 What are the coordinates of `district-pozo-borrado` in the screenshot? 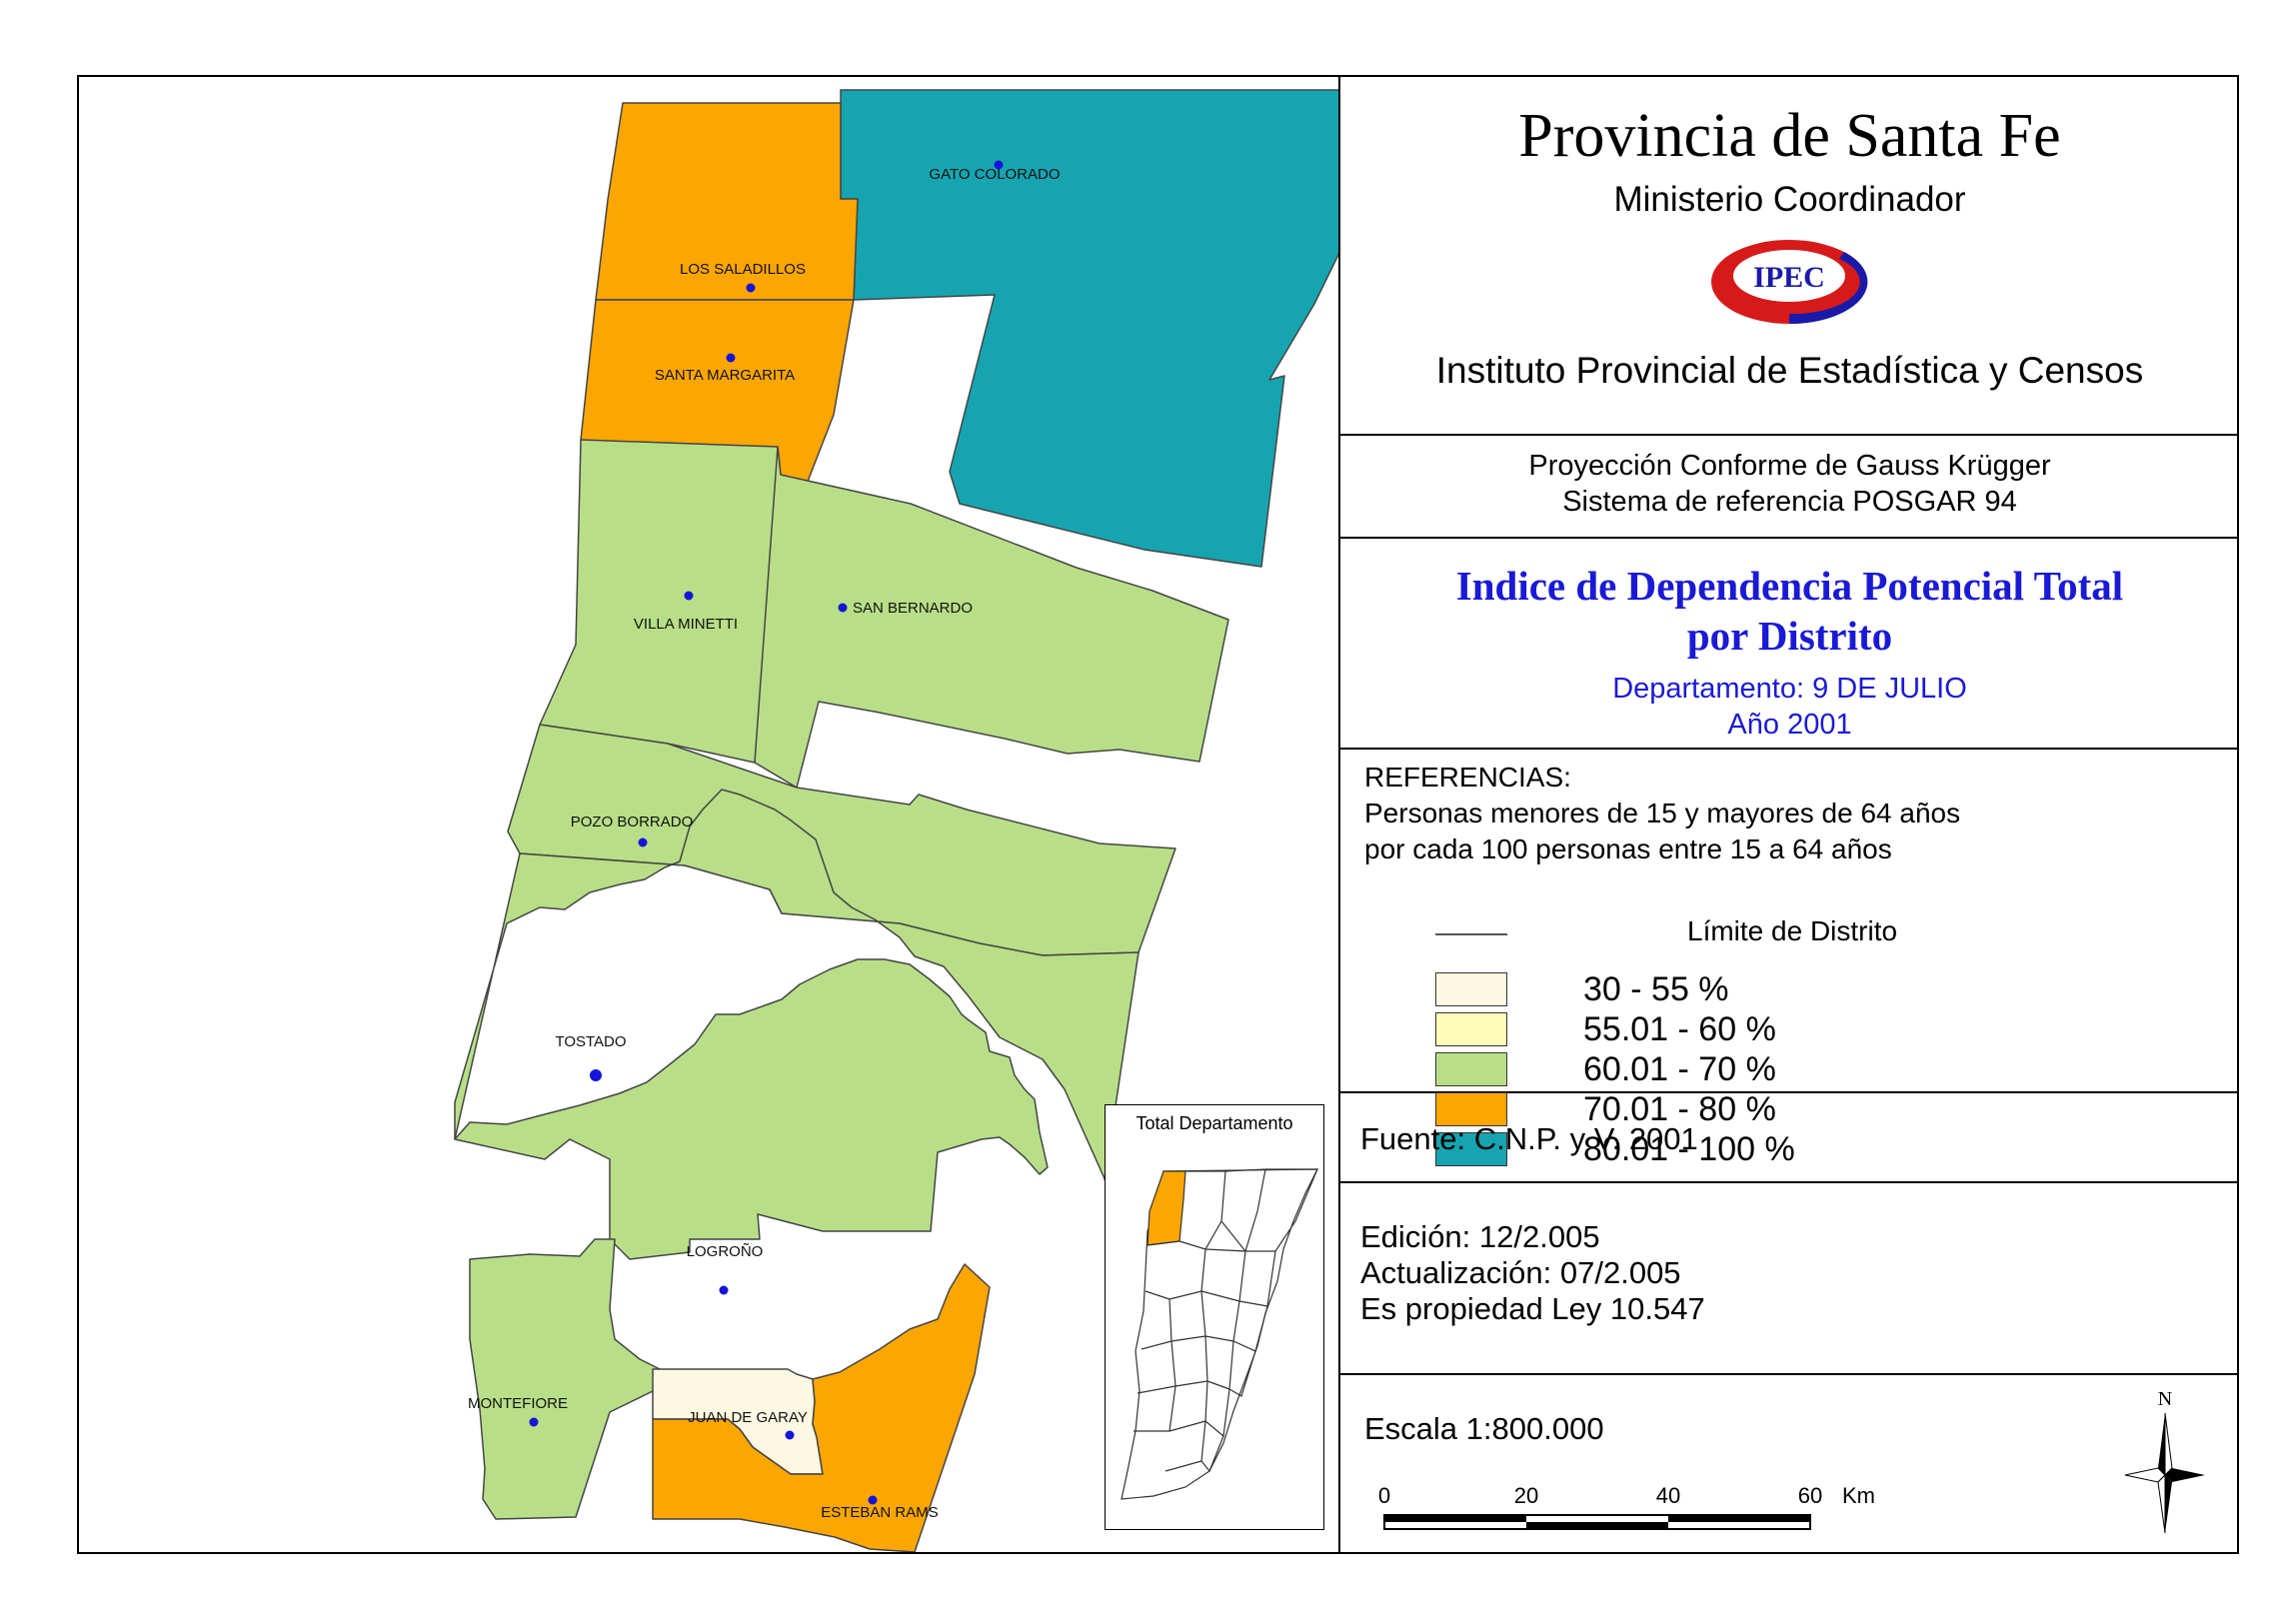 It's located at (841, 840).